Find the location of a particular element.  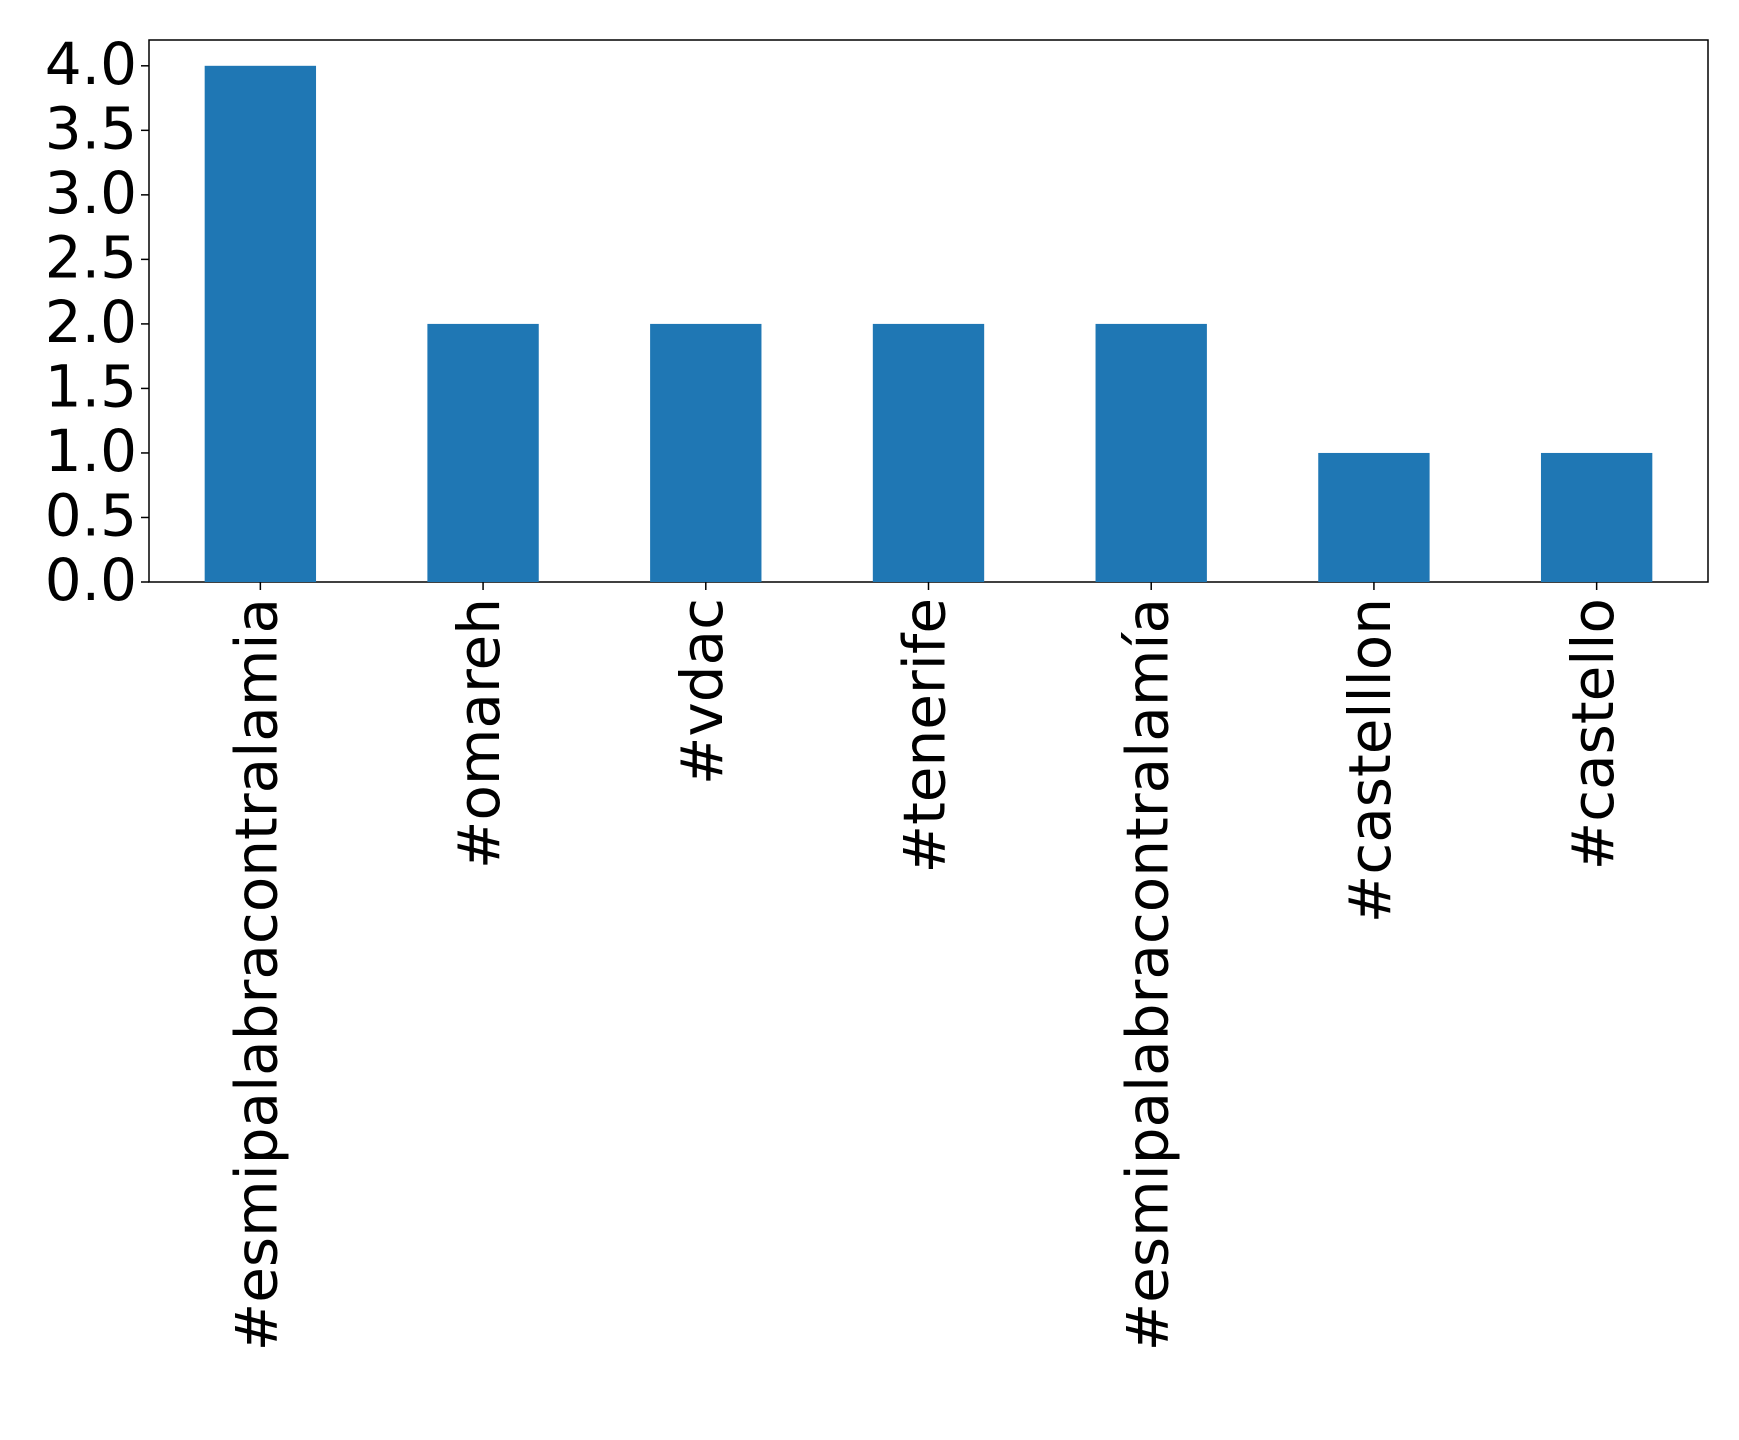

x-tick-label: #esmipalabracontralamía is located at coordinates (1147, 974).